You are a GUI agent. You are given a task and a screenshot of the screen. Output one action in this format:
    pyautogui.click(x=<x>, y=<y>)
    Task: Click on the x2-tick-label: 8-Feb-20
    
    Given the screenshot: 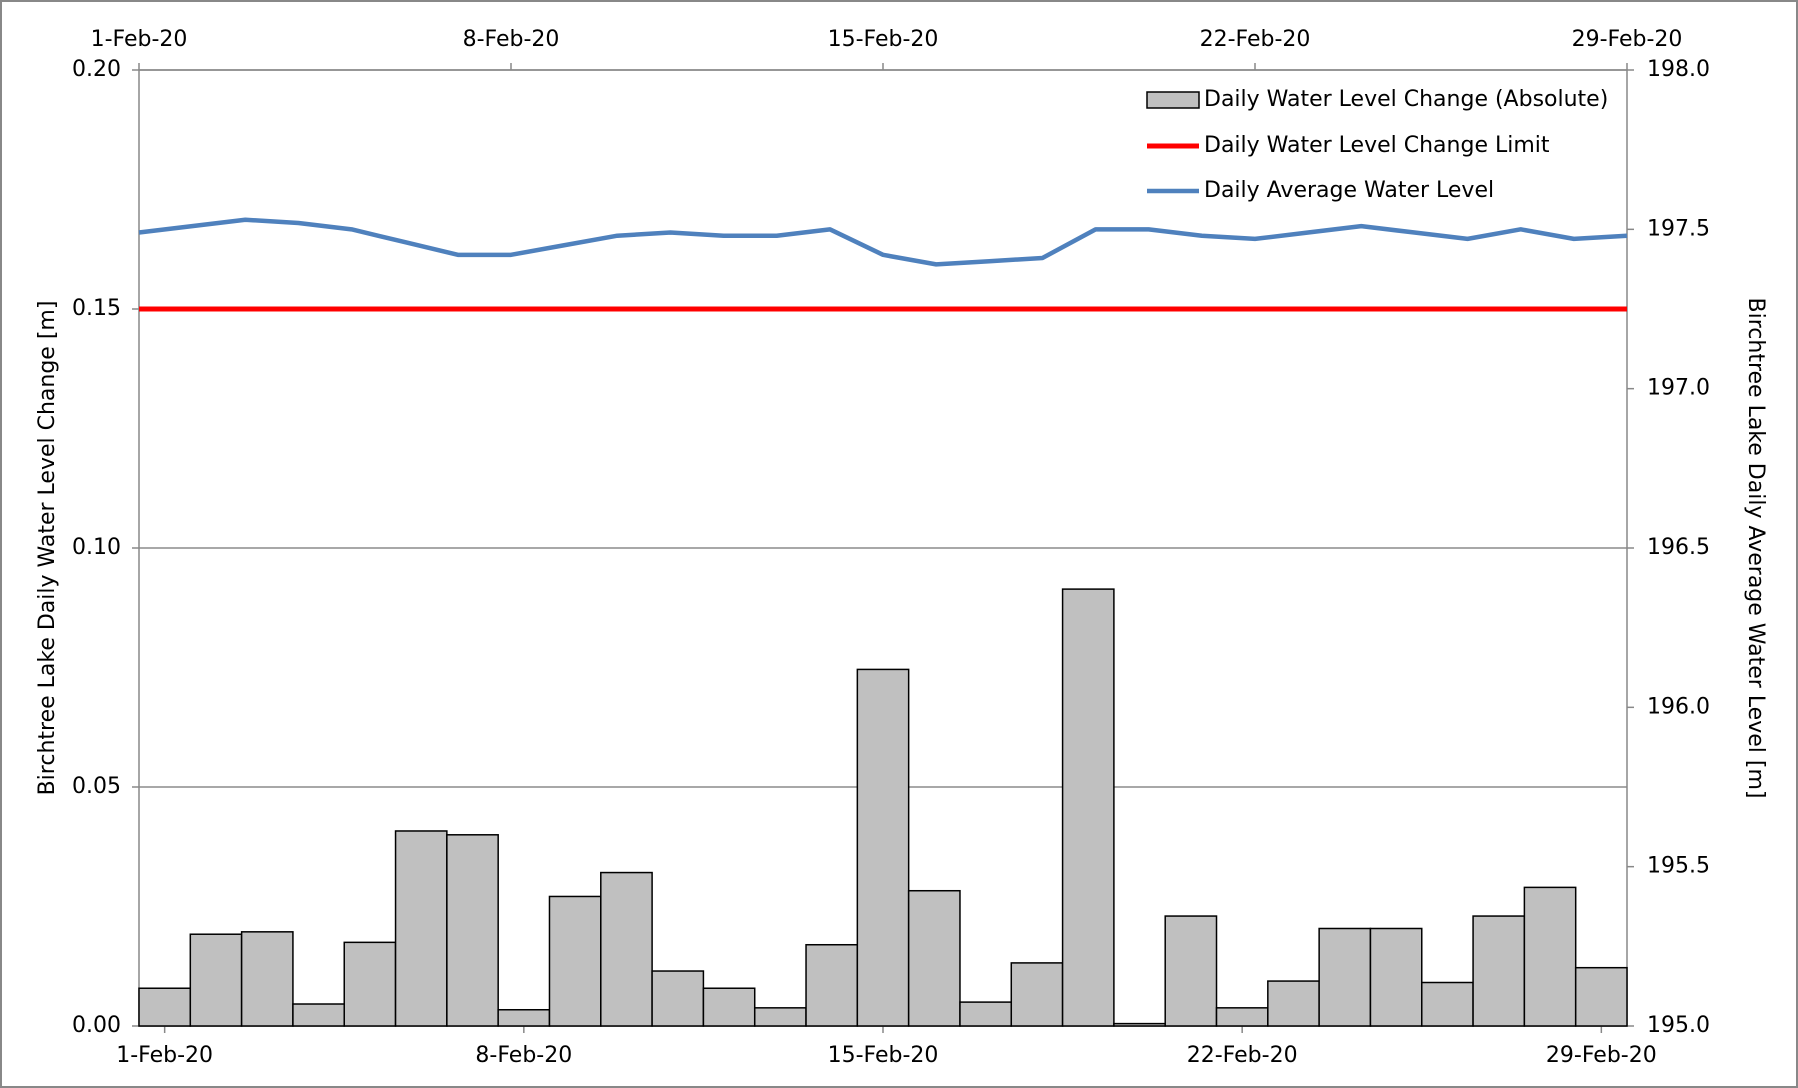 What is the action you would take?
    pyautogui.click(x=511, y=39)
    